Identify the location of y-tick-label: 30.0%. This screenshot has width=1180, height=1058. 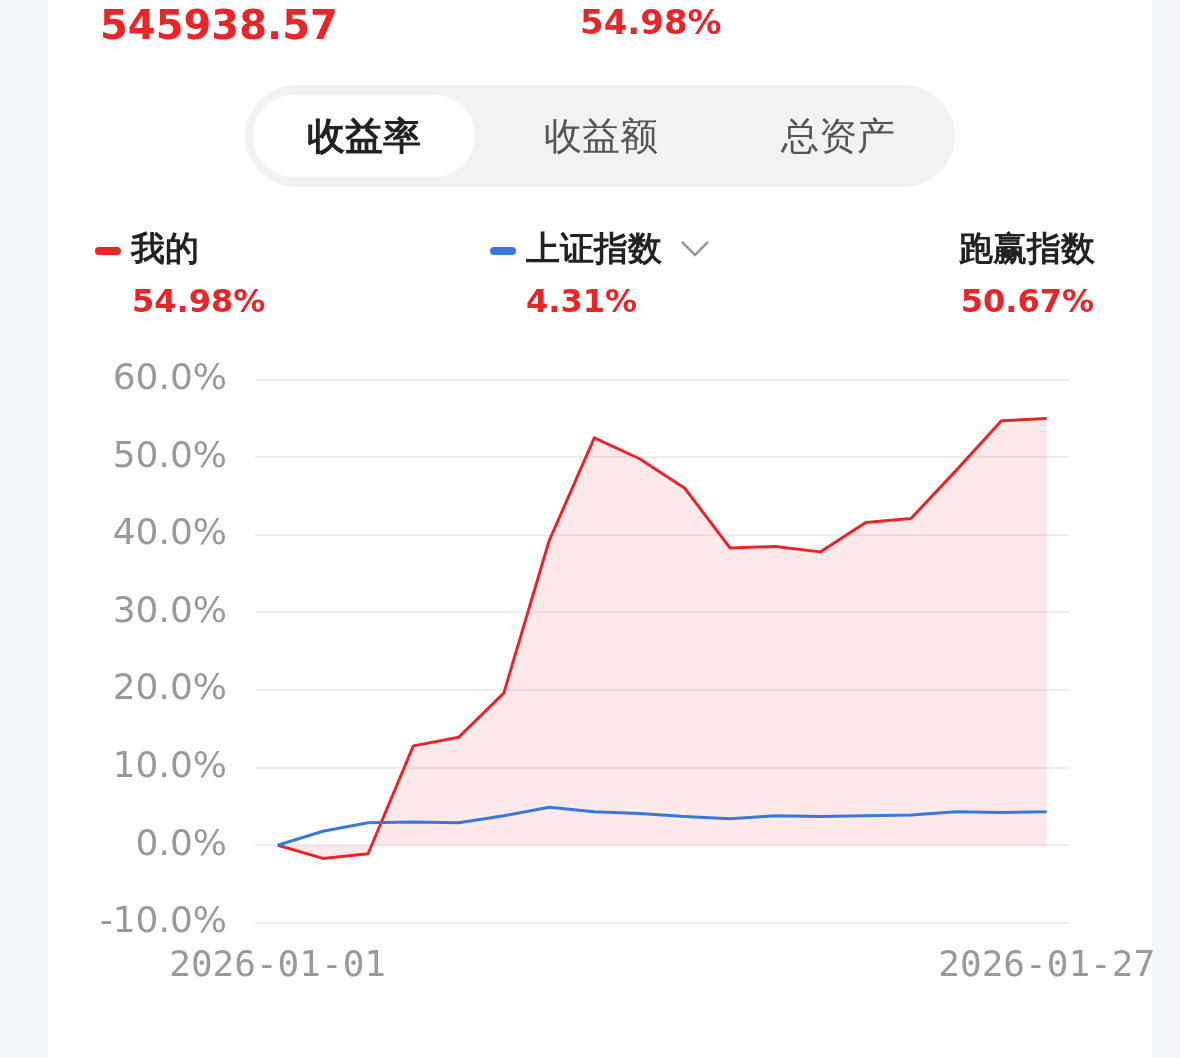
(169, 609).